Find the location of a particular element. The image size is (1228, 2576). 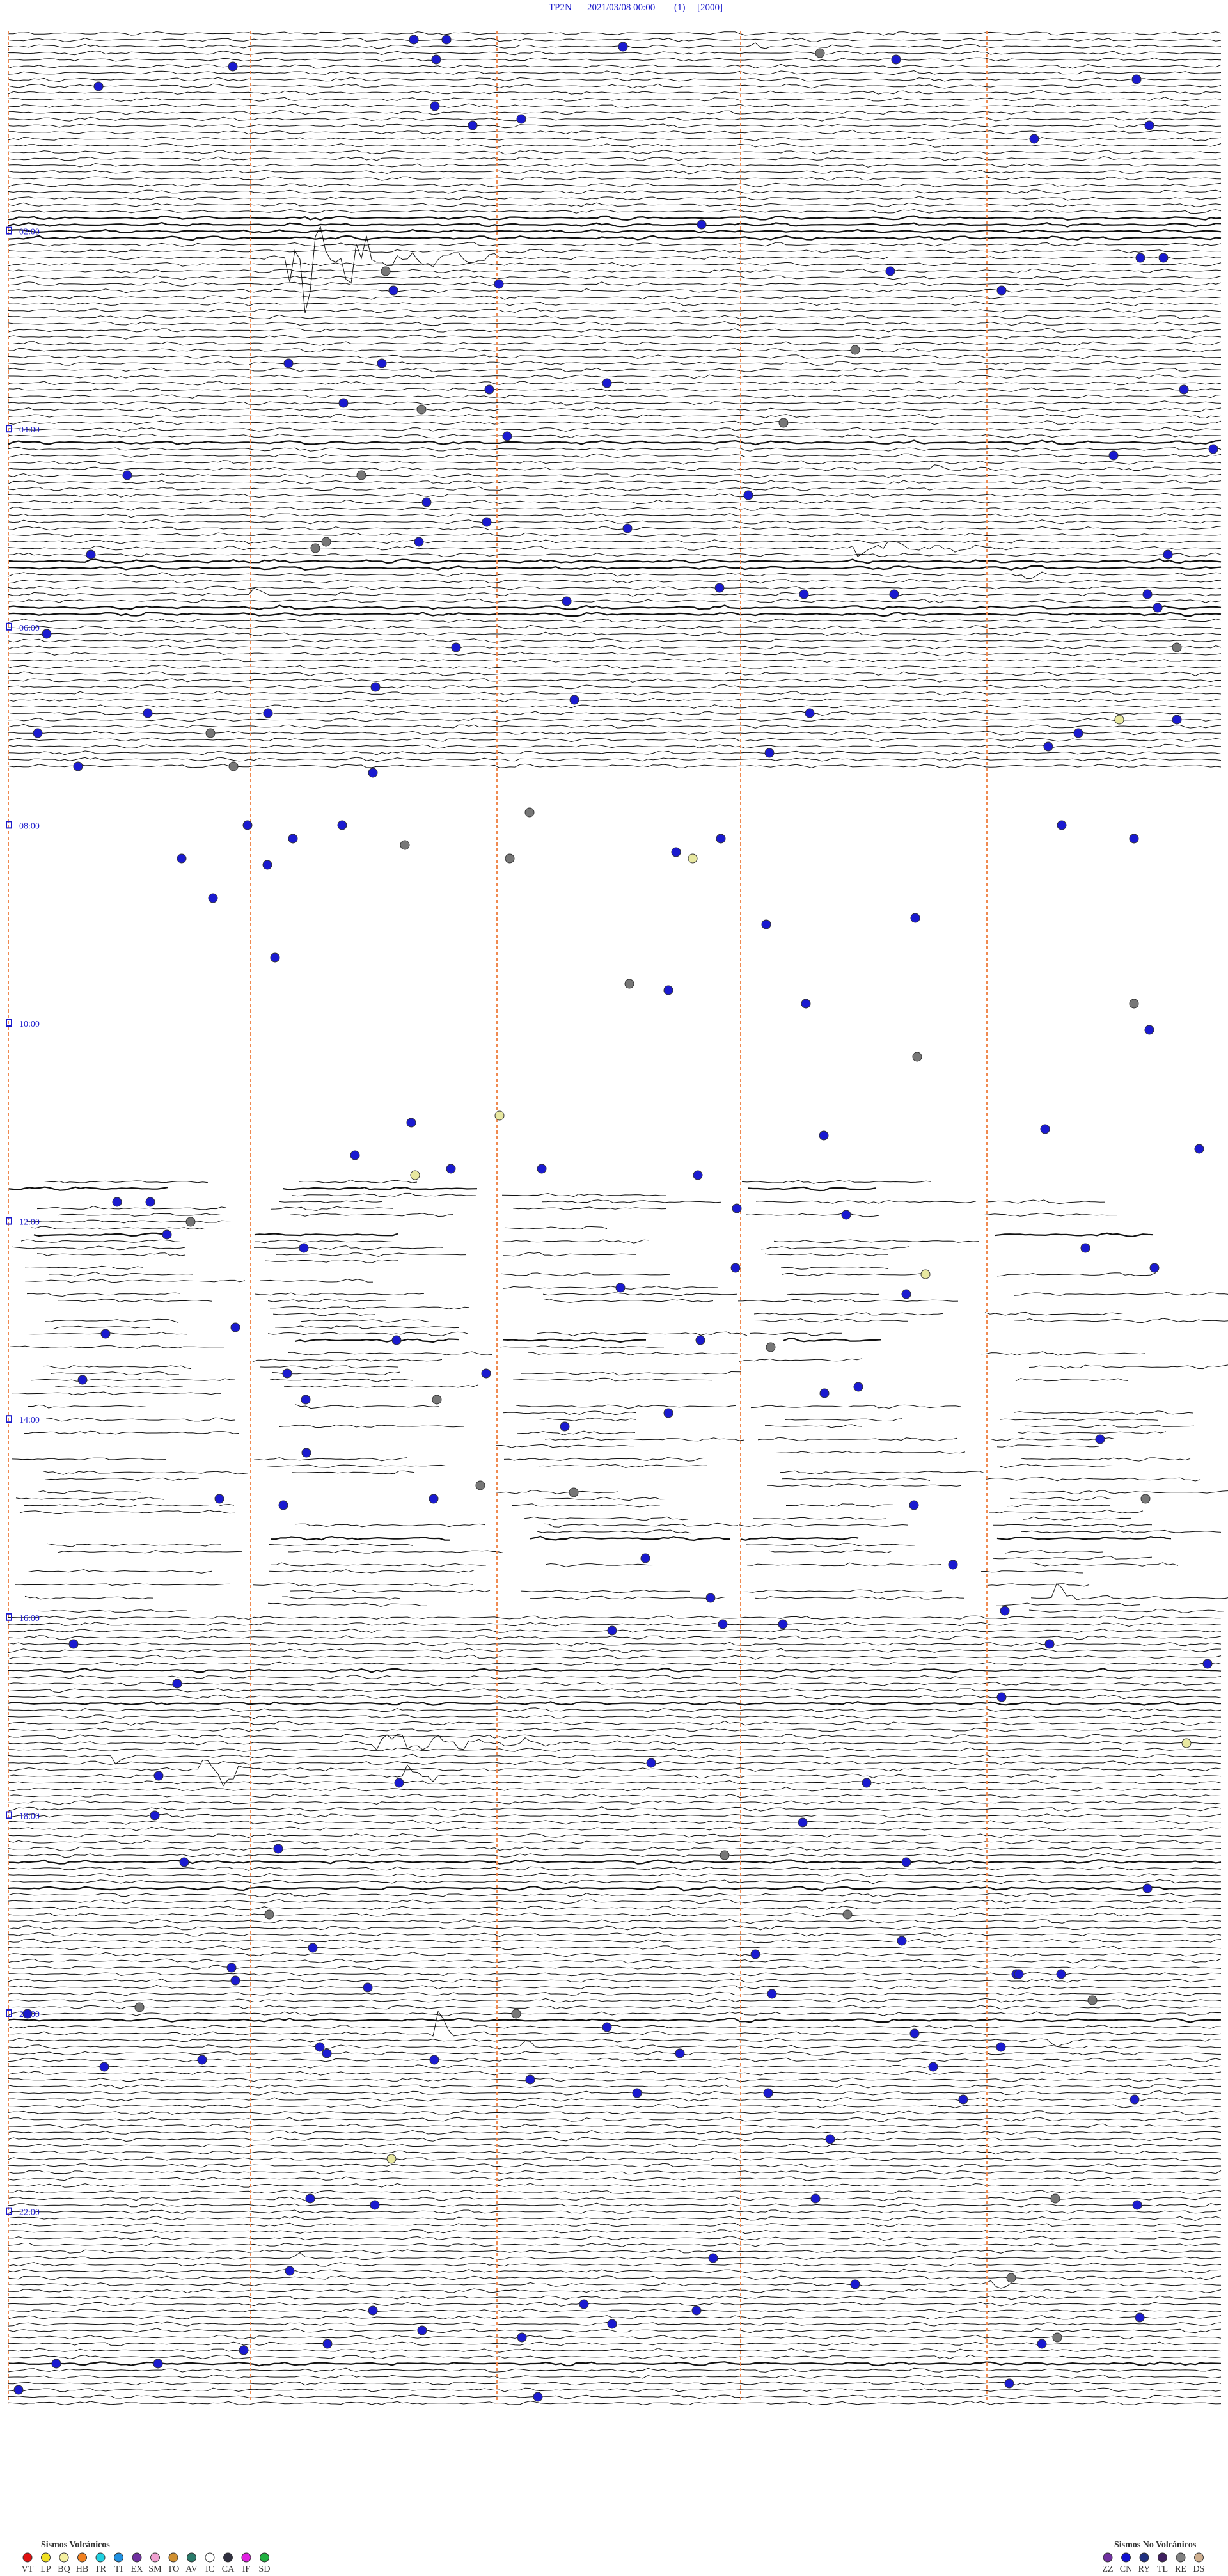

time-label: 08:00 is located at coordinates (29, 826).